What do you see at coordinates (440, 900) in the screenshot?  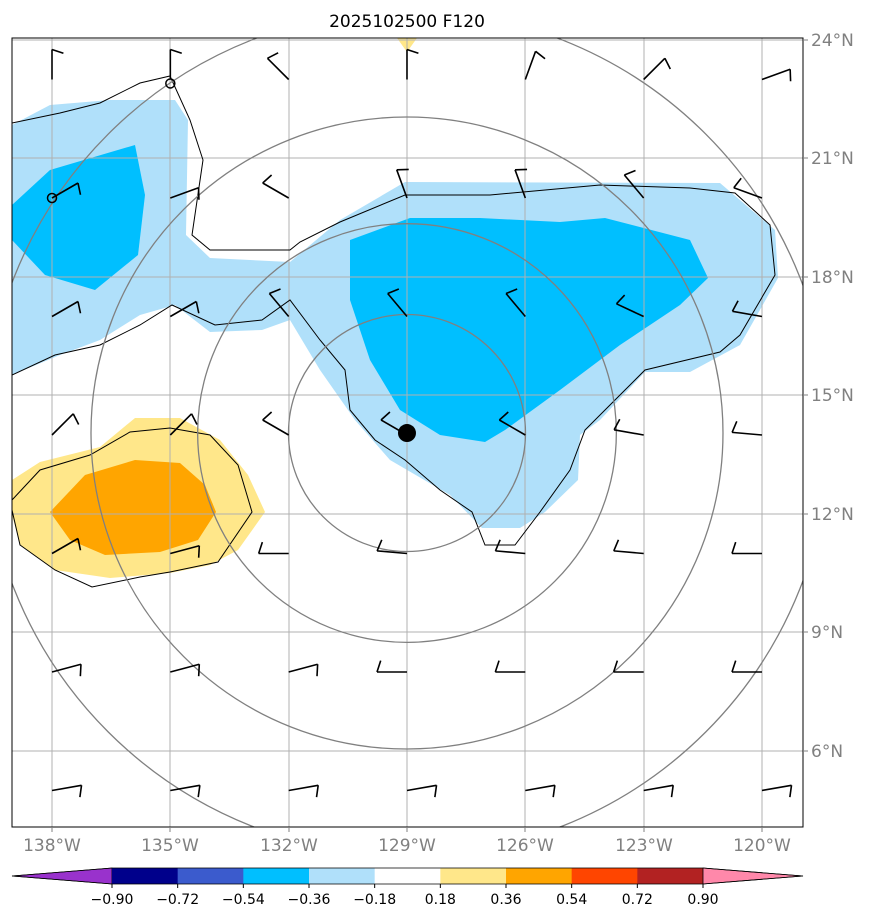 I see `colorbar-label: 0.18` at bounding box center [440, 900].